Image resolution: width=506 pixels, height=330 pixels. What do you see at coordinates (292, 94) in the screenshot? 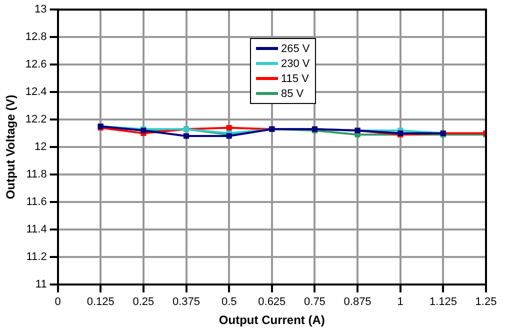
I see `legend-label: 85 V` at bounding box center [292, 94].